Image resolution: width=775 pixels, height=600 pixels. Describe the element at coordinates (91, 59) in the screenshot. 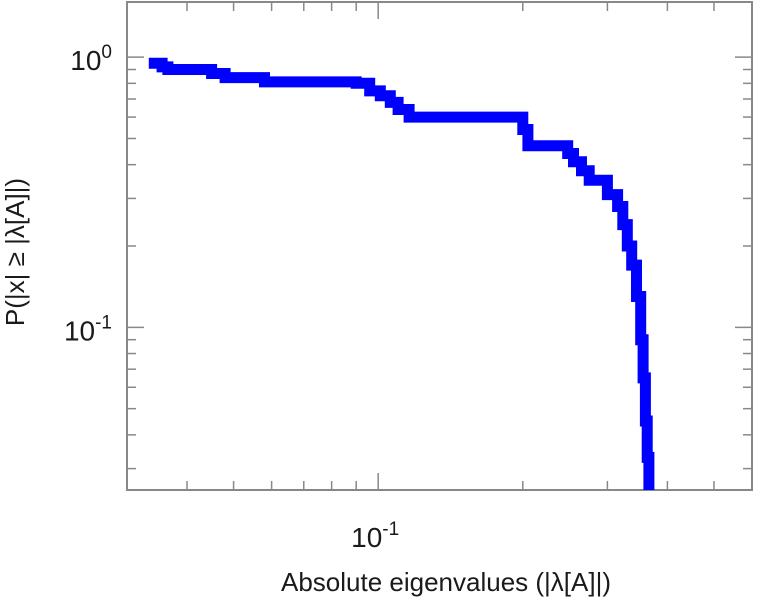

I see `y-tick-label: 10⁰` at that location.